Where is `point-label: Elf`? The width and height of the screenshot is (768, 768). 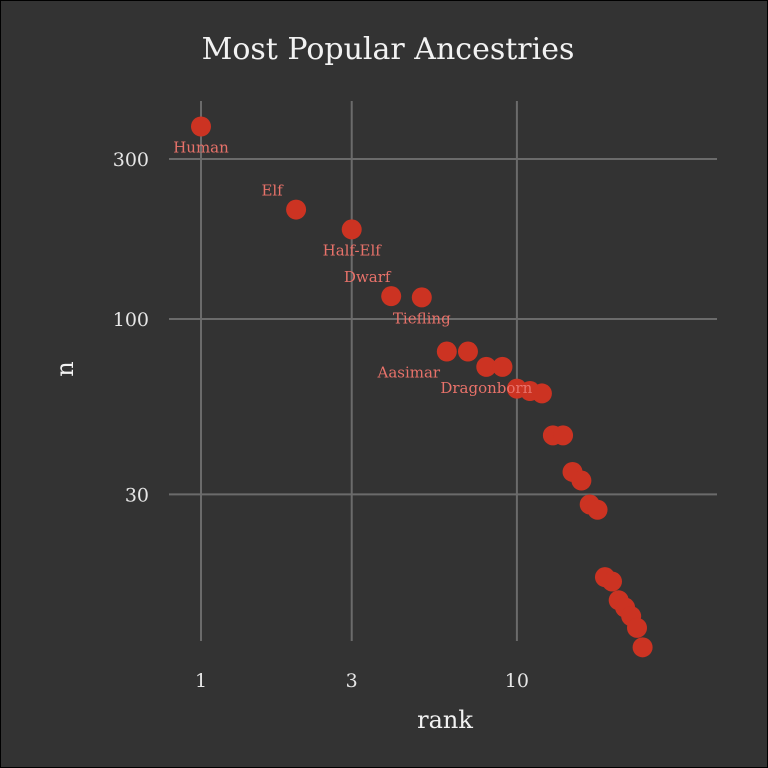
point-label: Elf is located at coordinates (272, 191).